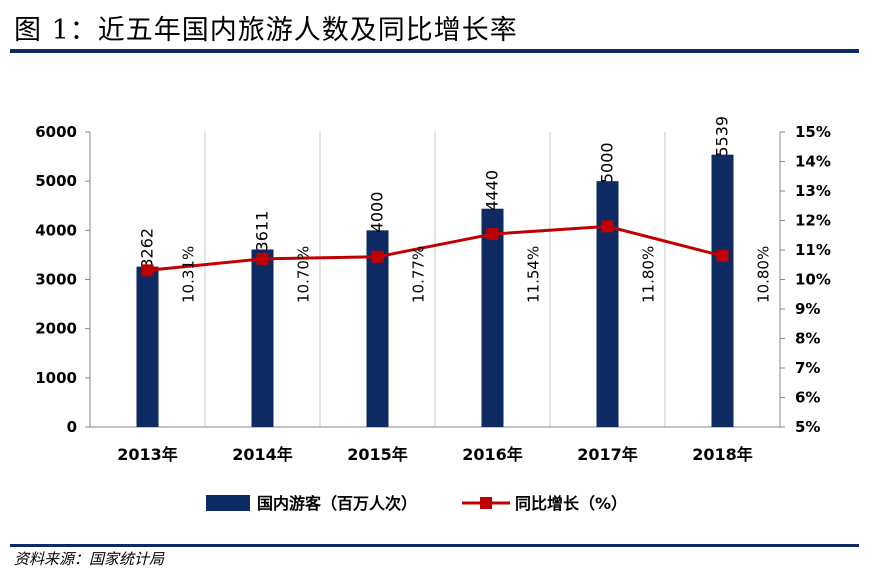  I want to click on bottom-rule, so click(434, 545).